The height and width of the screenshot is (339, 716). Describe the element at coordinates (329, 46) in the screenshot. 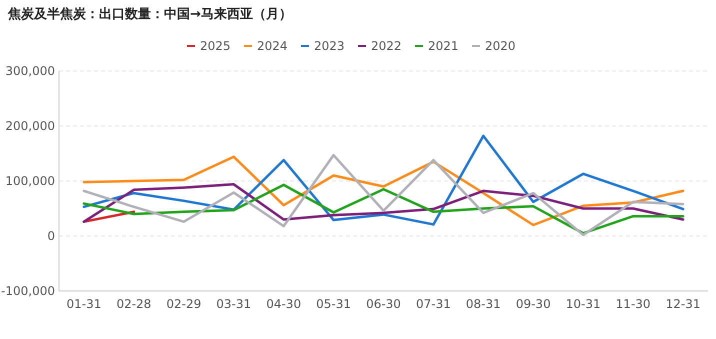

I see `legend-label: 2023` at that location.